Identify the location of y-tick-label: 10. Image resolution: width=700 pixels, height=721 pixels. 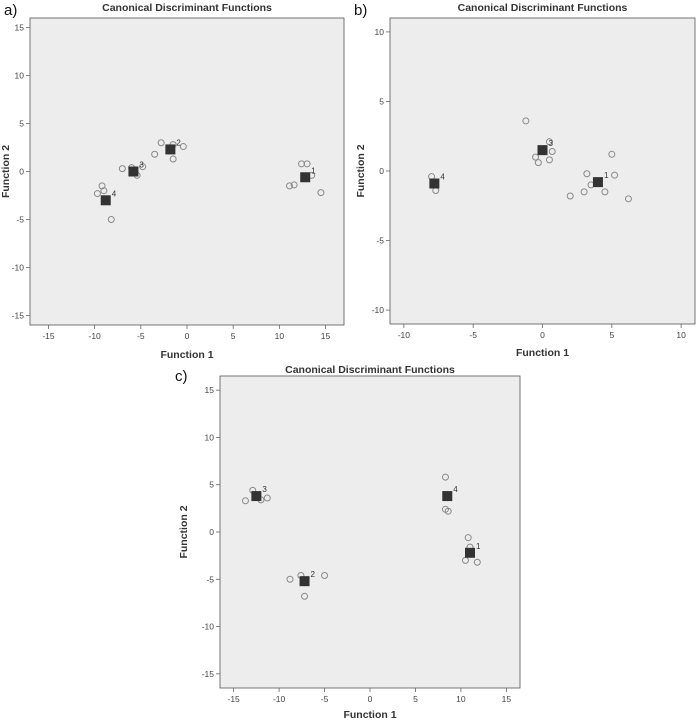
(20, 76).